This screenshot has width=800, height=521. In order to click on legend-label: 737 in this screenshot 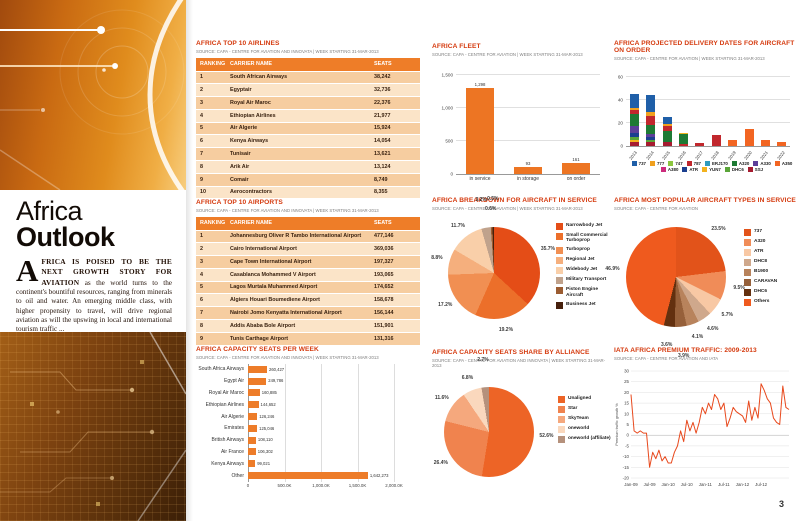, I will do `click(758, 231)`.